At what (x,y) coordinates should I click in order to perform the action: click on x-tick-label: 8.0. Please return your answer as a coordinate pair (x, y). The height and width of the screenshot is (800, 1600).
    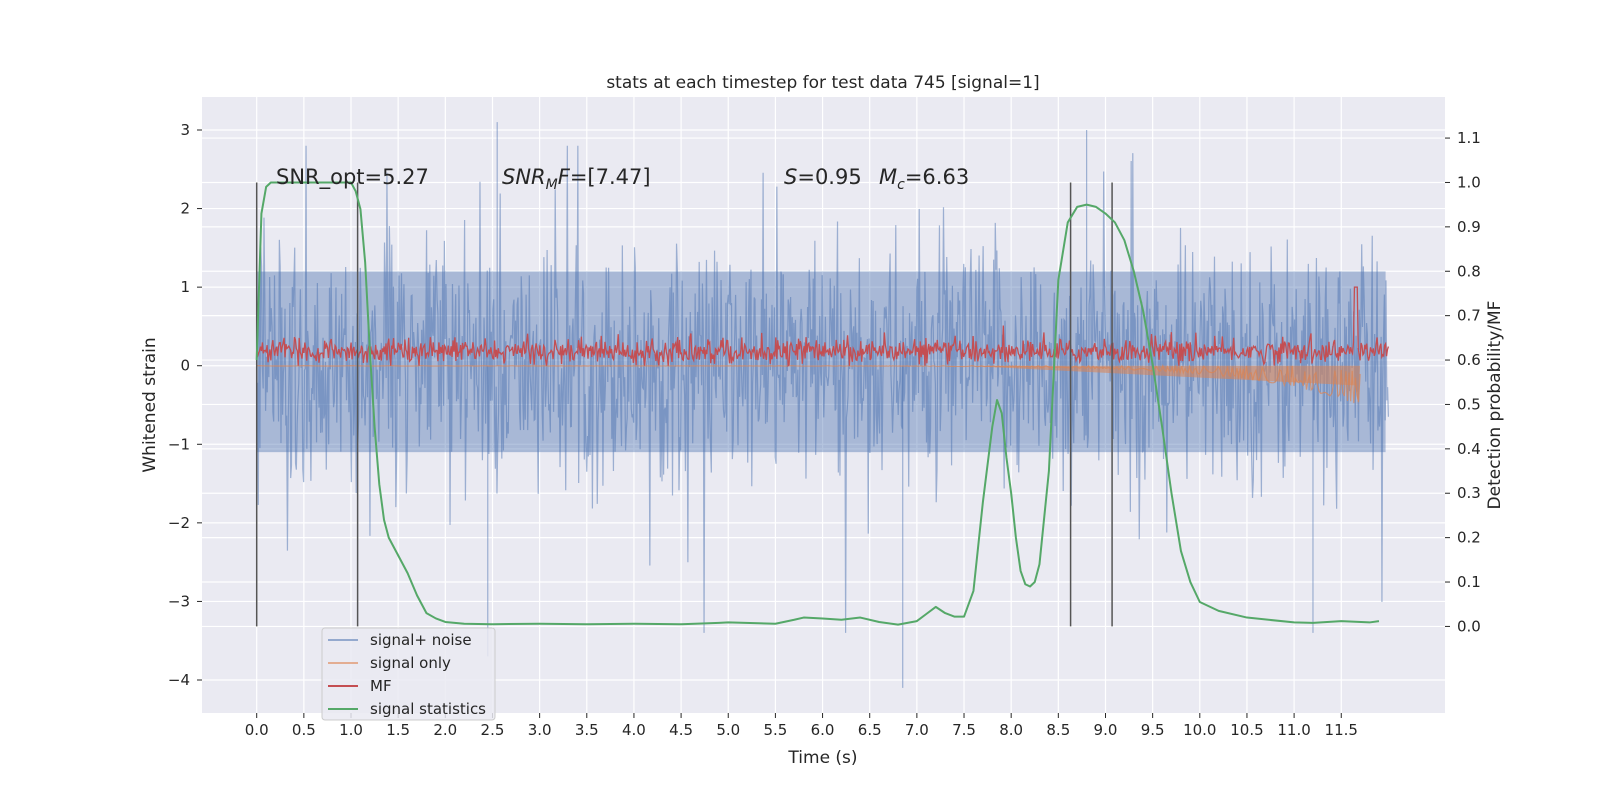
    Looking at the image, I should click on (1011, 730).